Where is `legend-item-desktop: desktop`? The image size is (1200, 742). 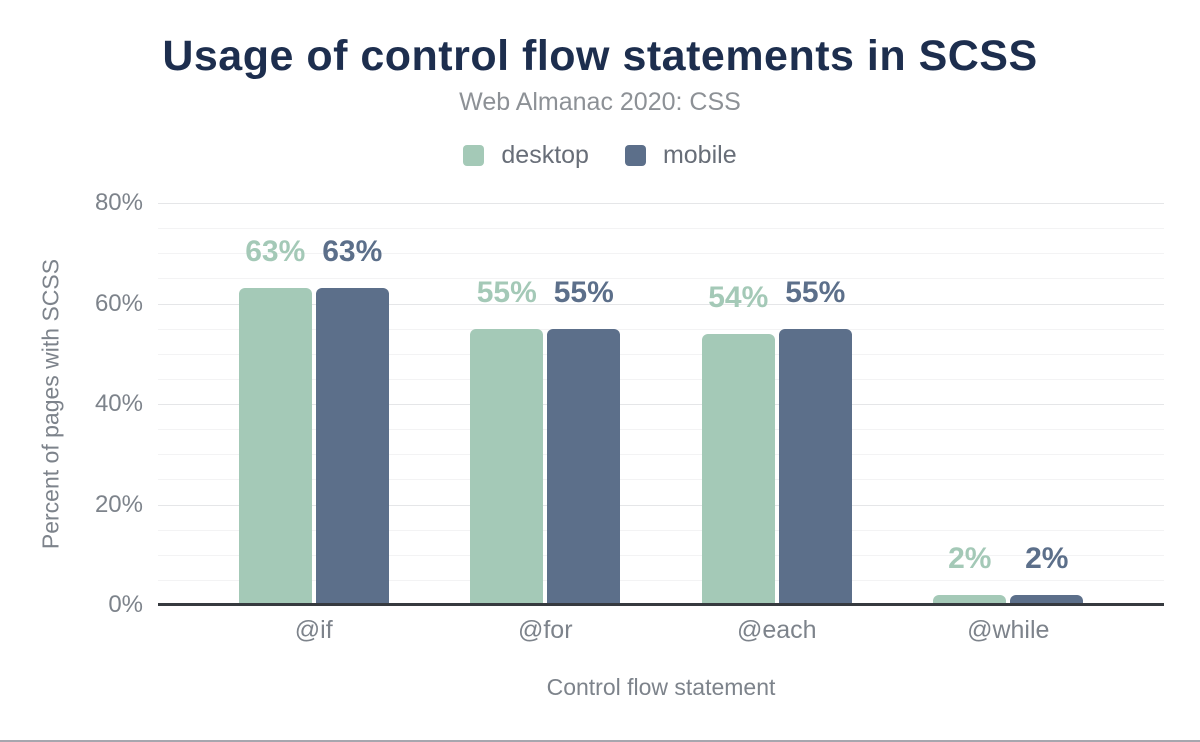
legend-item-desktop: desktop is located at coordinates (526, 155).